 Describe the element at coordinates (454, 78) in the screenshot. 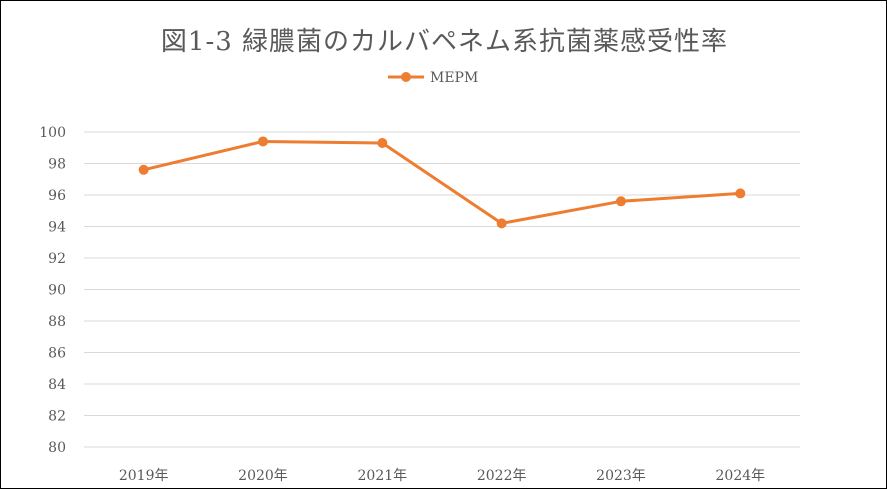

I see `legend-label: MEPM` at that location.